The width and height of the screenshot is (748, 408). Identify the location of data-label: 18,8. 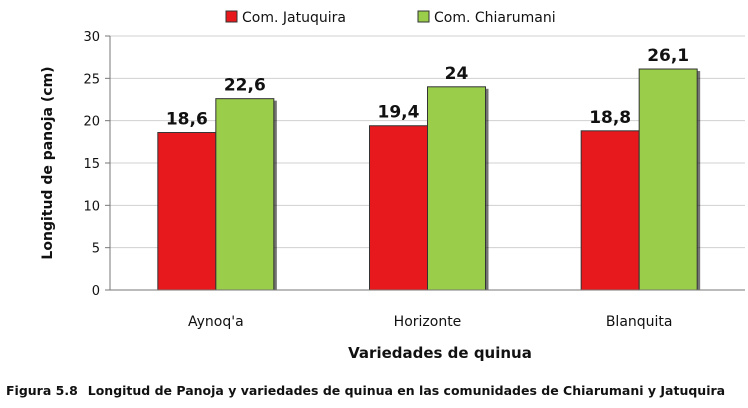
(610, 118).